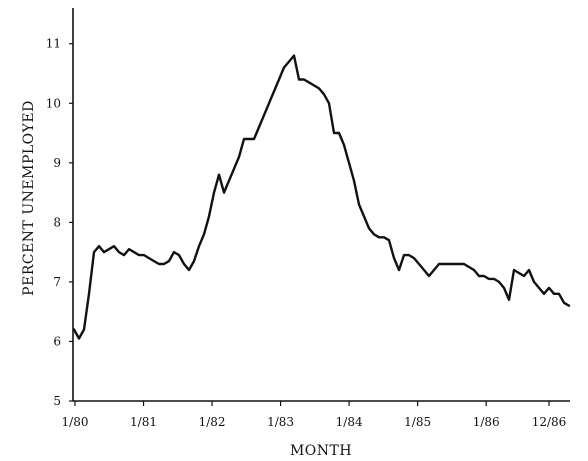  I want to click on y-tick-label: 9, so click(57, 163).